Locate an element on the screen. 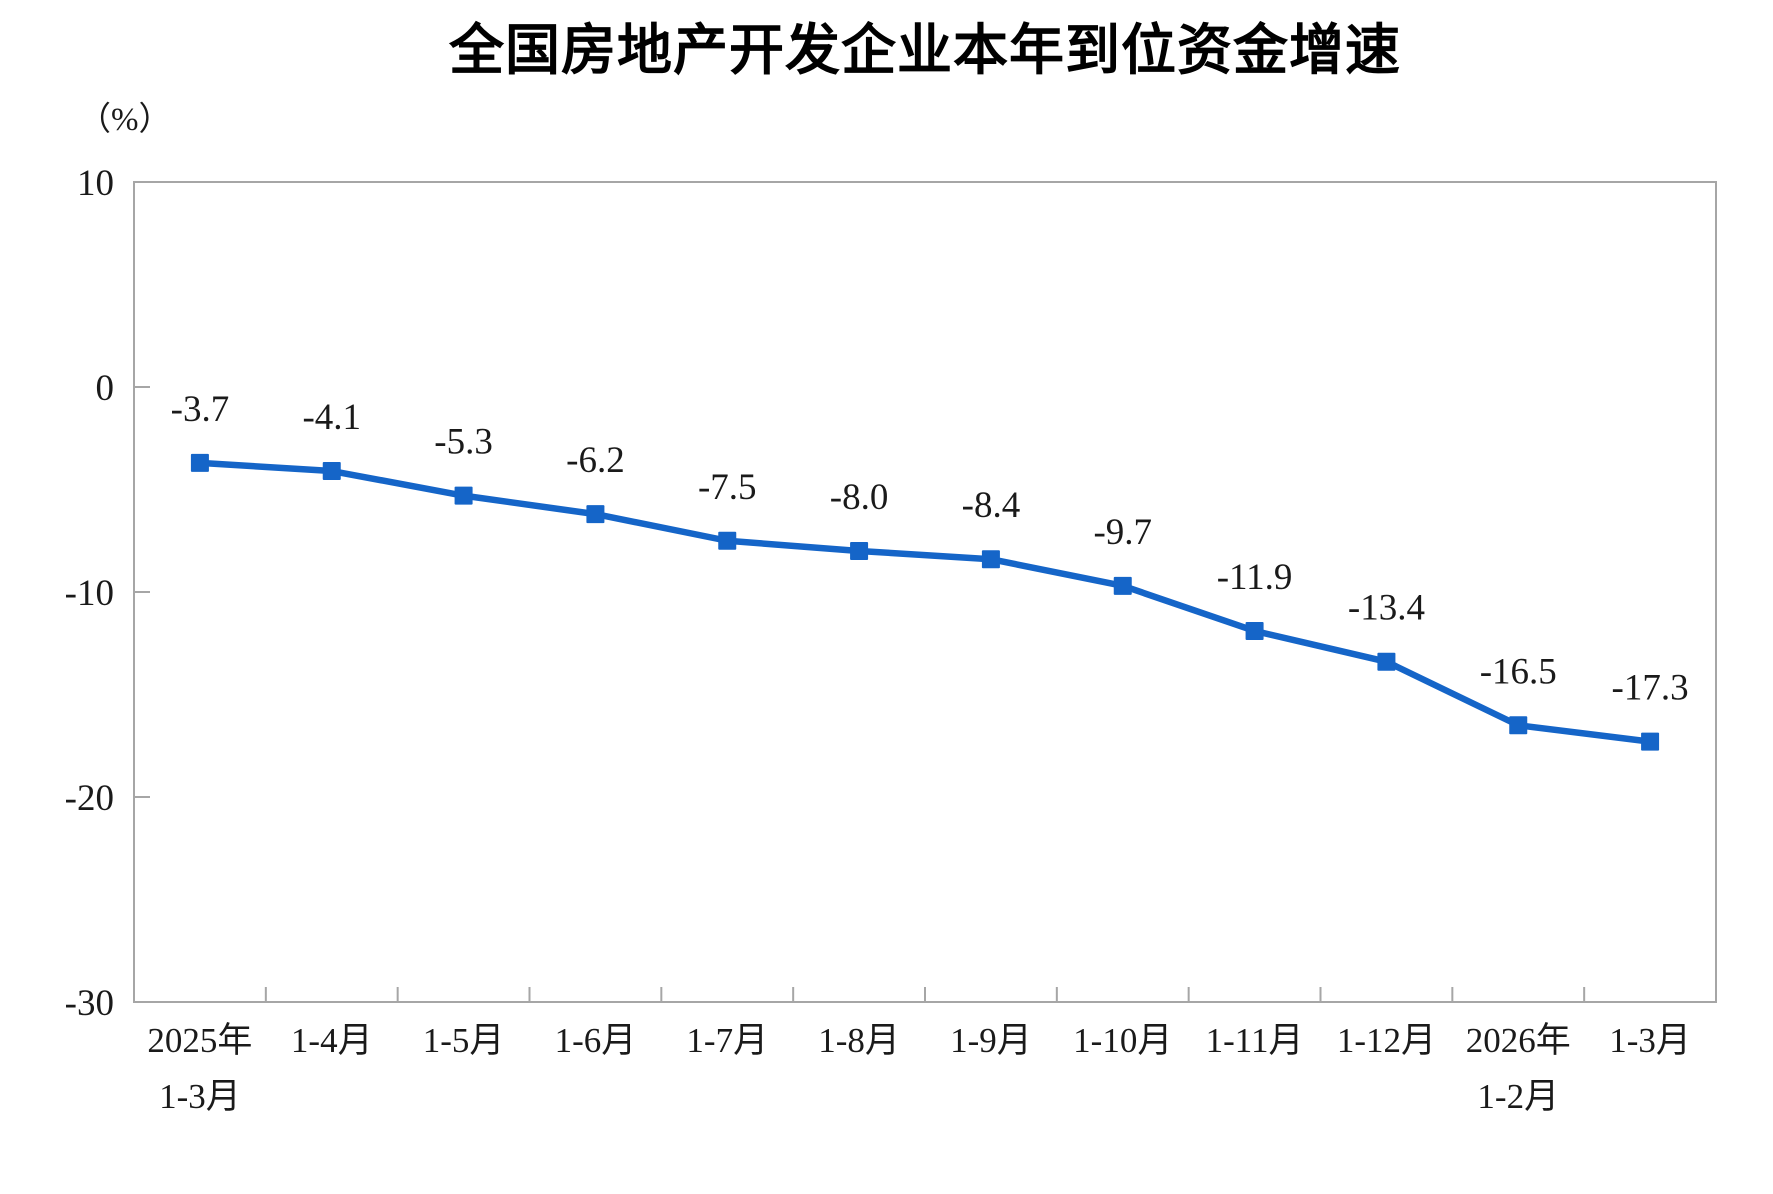  y-axis-unit-label: （%） is located at coordinates (125, 120).